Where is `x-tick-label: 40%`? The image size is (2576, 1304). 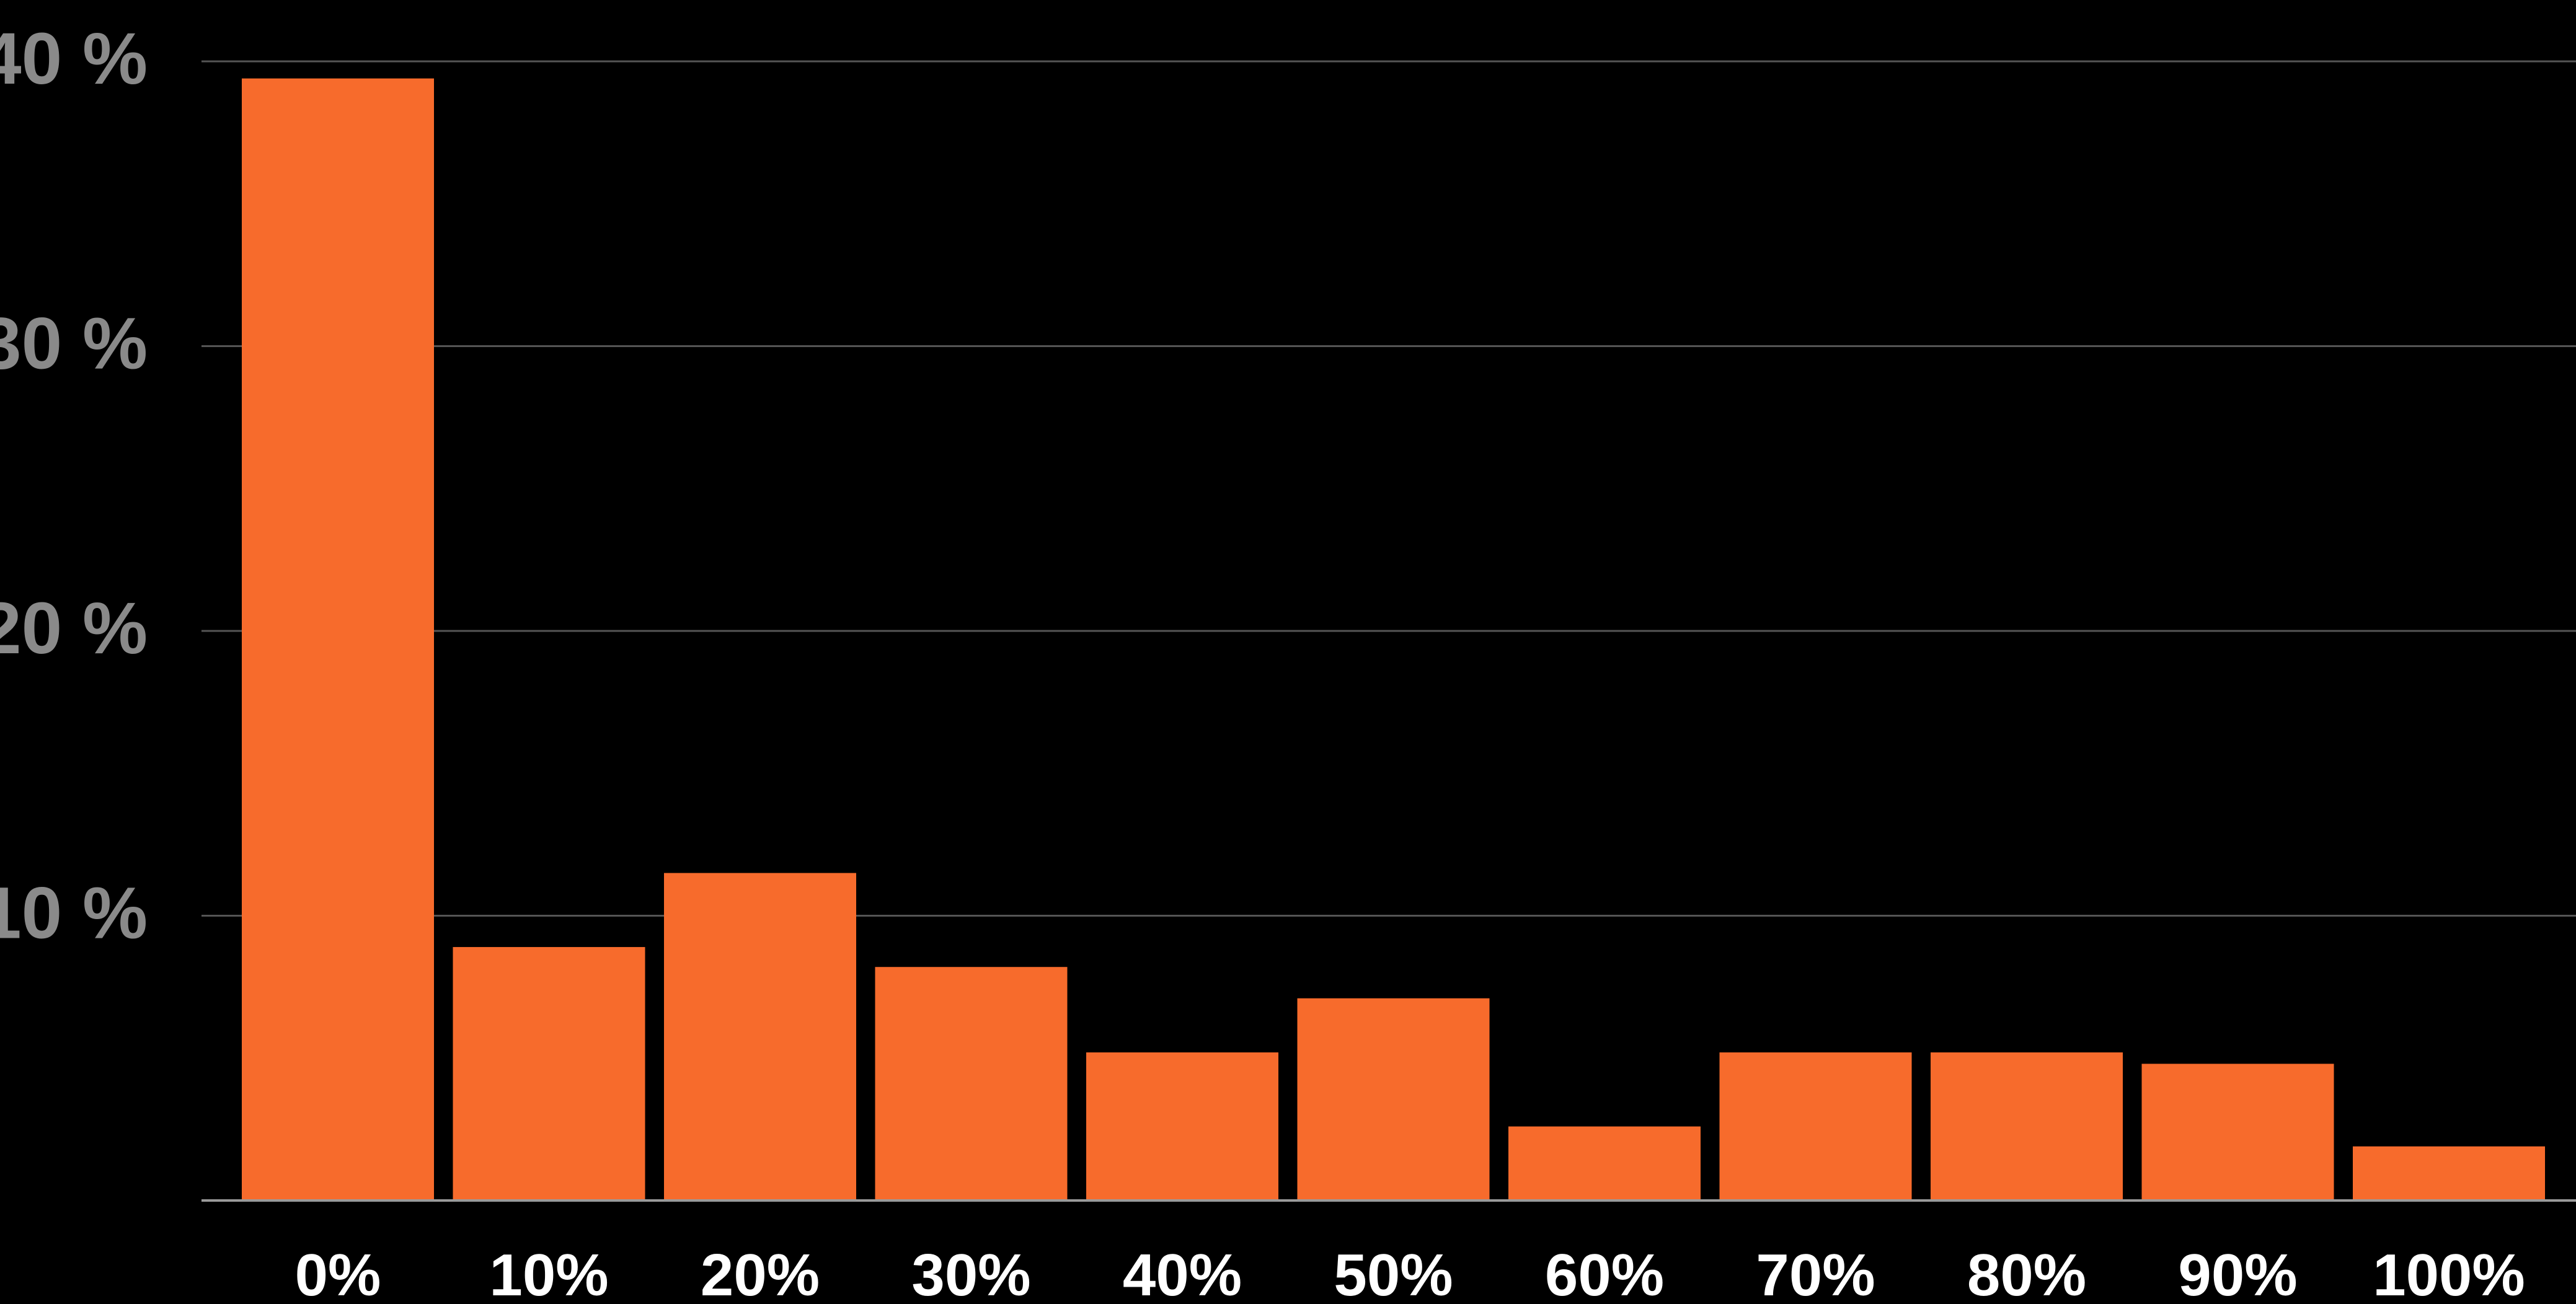 x-tick-label: 40% is located at coordinates (1182, 1273).